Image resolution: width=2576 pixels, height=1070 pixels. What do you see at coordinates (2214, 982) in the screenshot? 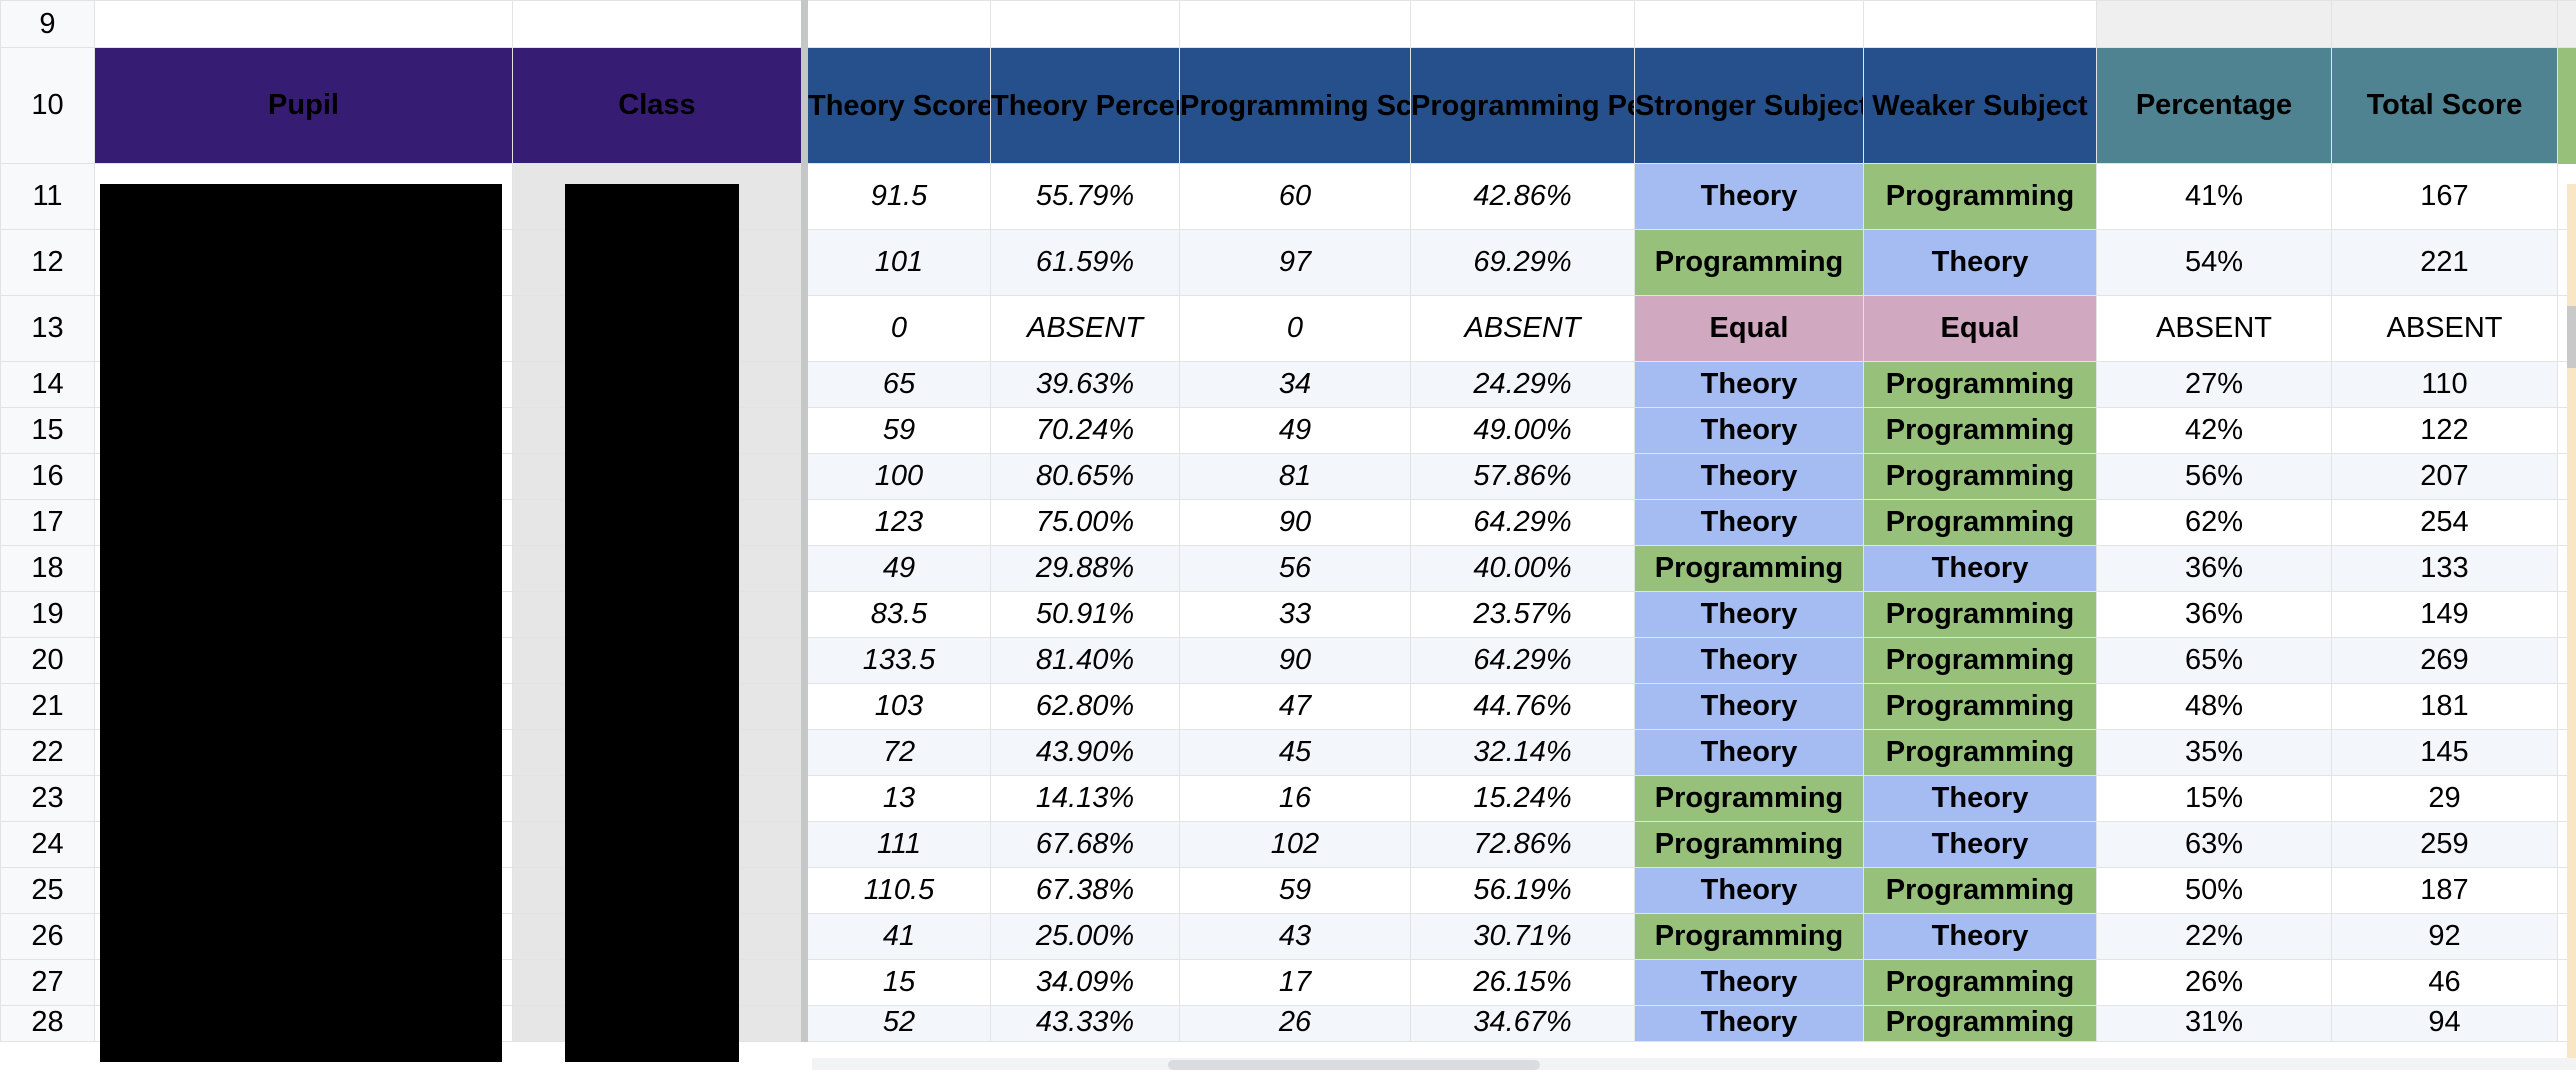
I see `percentage-cell: 26%` at bounding box center [2214, 982].